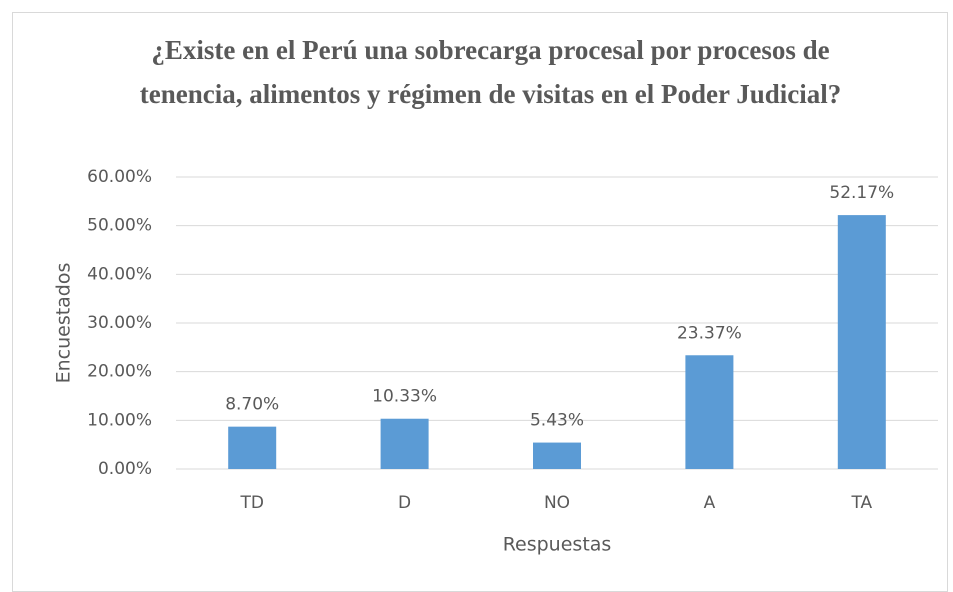  I want to click on x-tick-label: TD, so click(251, 503).